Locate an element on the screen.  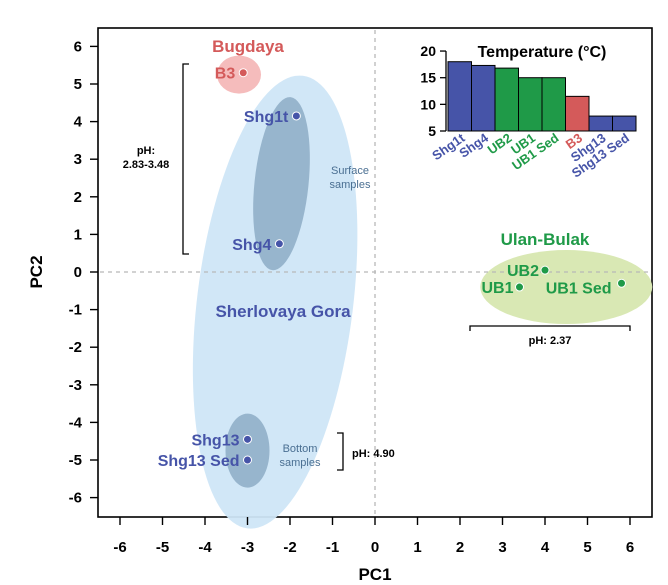
point-label-shg1t: Shg1t is located at coordinates (266, 117).